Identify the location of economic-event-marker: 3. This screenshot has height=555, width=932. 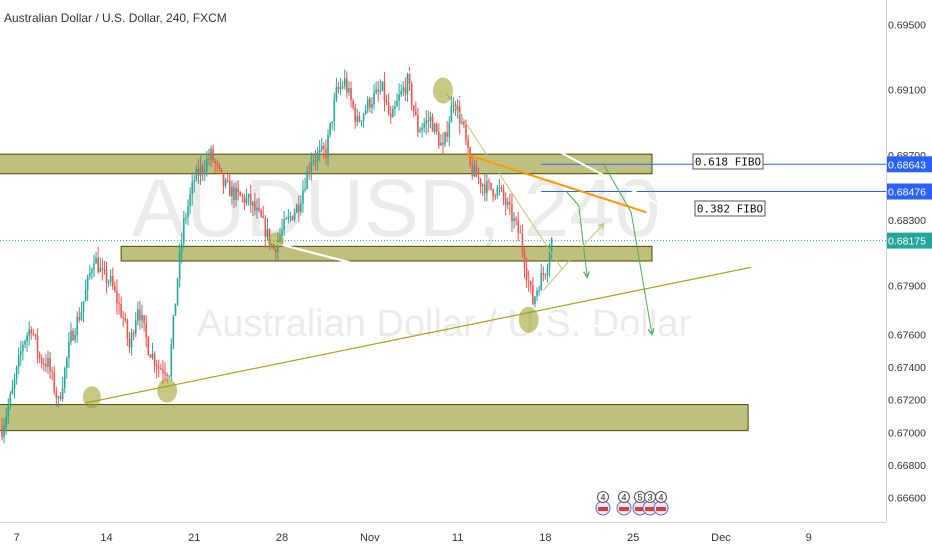
(650, 503).